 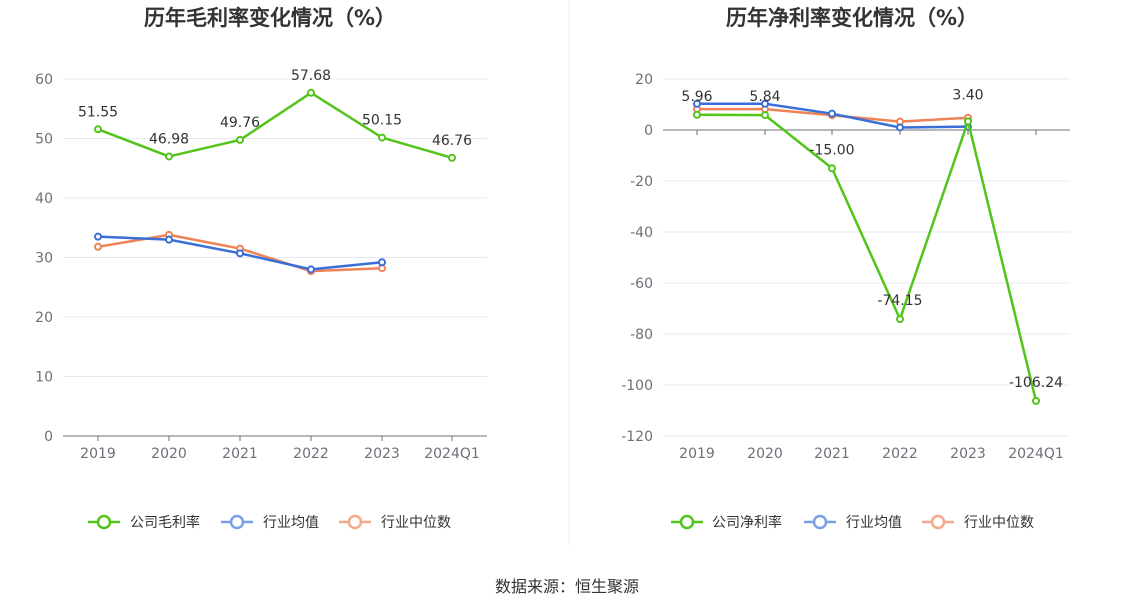 What do you see at coordinates (270, 18) in the screenshot?
I see `chart-title: 历年毛利率变化情况（%）` at bounding box center [270, 18].